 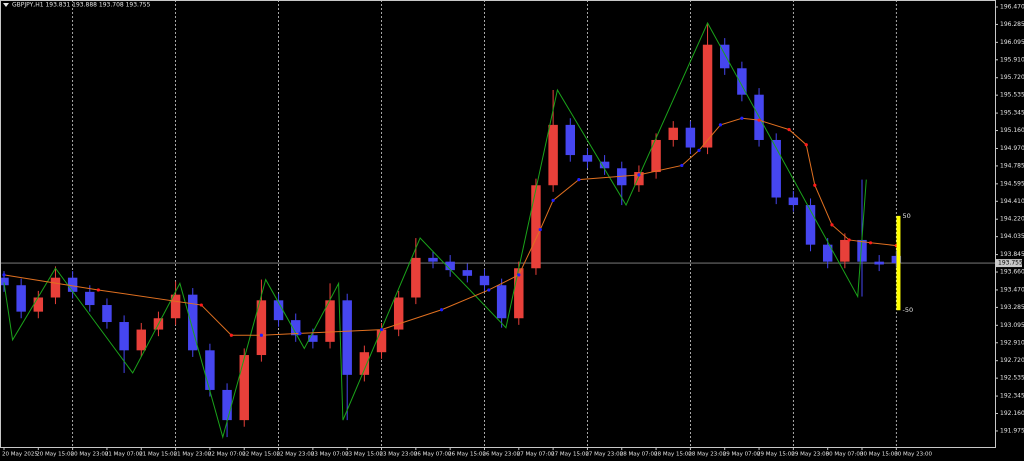 I want to click on x-tick-label: 21 May 07:00, so click(x=124, y=455).